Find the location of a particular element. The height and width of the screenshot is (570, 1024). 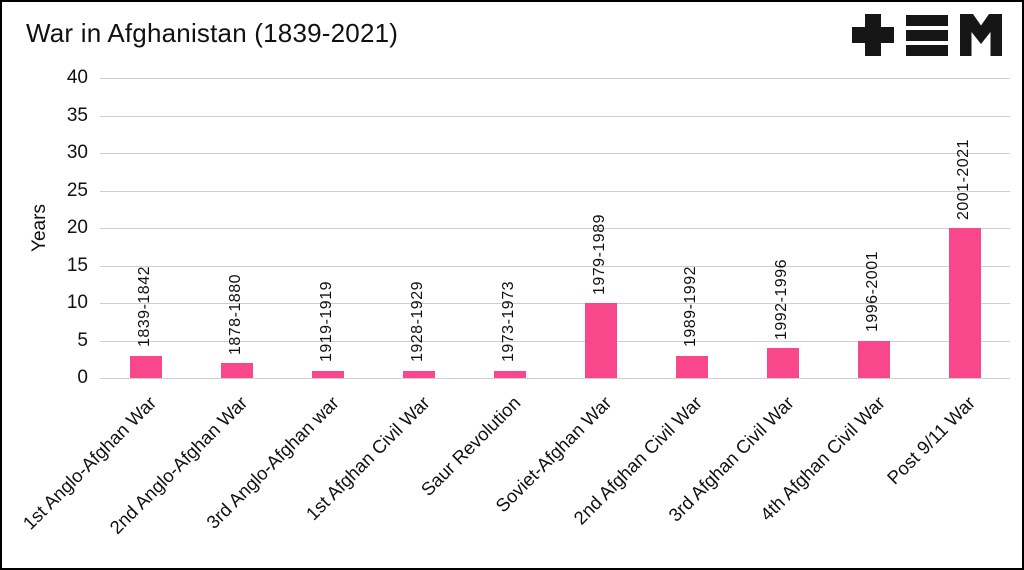

triple-bar-icon is located at coordinates (927, 35).